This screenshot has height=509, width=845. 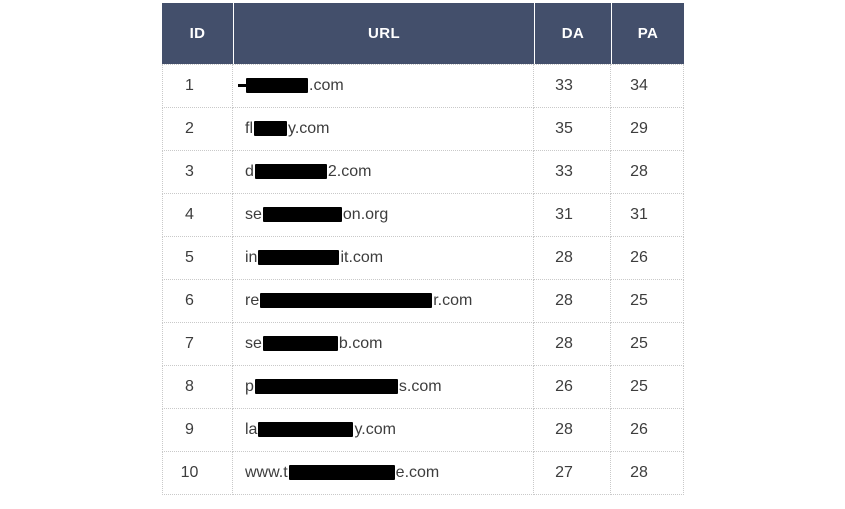 What do you see at coordinates (647, 33) in the screenshot?
I see `column-header-pa: PA` at bounding box center [647, 33].